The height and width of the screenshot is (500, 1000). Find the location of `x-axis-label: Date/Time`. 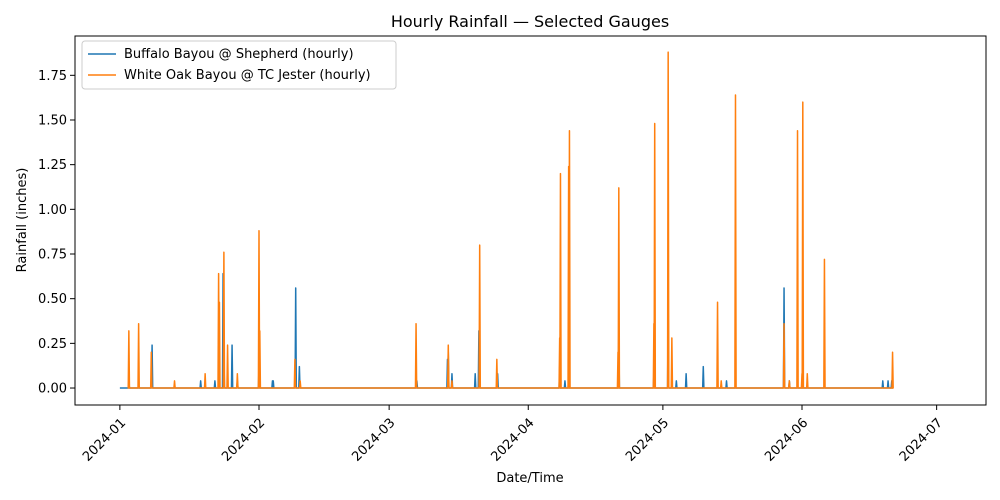

x-axis-label: Date/Time is located at coordinates (529, 478).